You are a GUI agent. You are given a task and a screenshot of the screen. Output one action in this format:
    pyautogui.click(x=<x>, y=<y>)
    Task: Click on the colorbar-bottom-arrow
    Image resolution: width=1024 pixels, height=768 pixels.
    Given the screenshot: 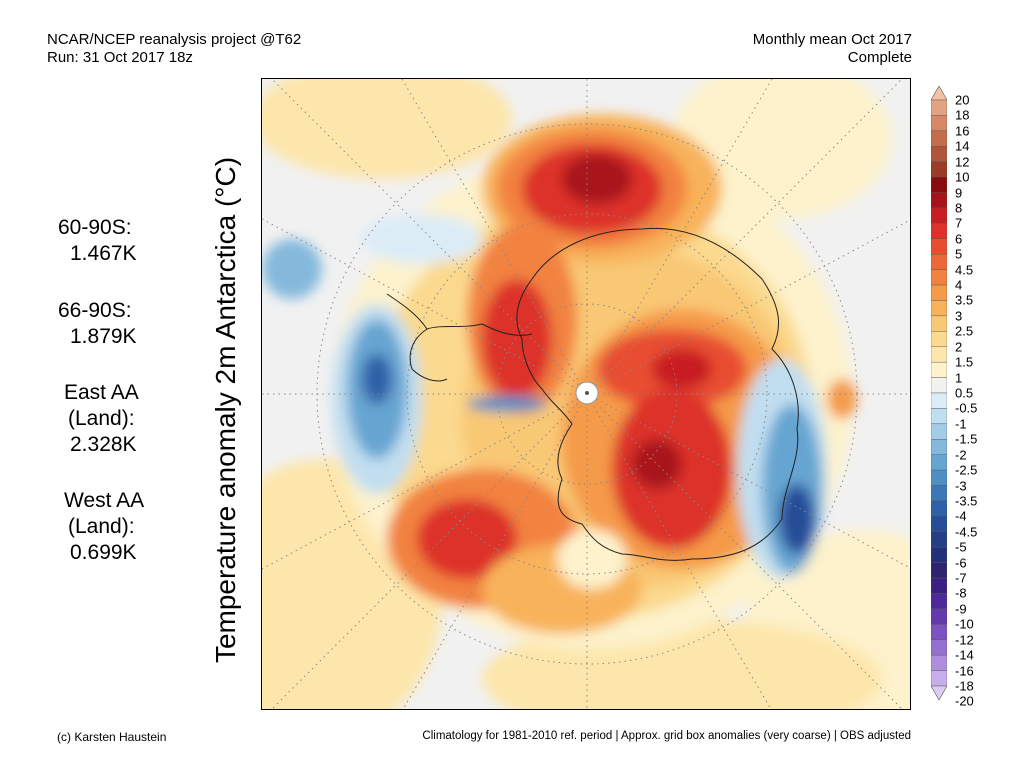 What is the action you would take?
    pyautogui.click(x=939, y=692)
    